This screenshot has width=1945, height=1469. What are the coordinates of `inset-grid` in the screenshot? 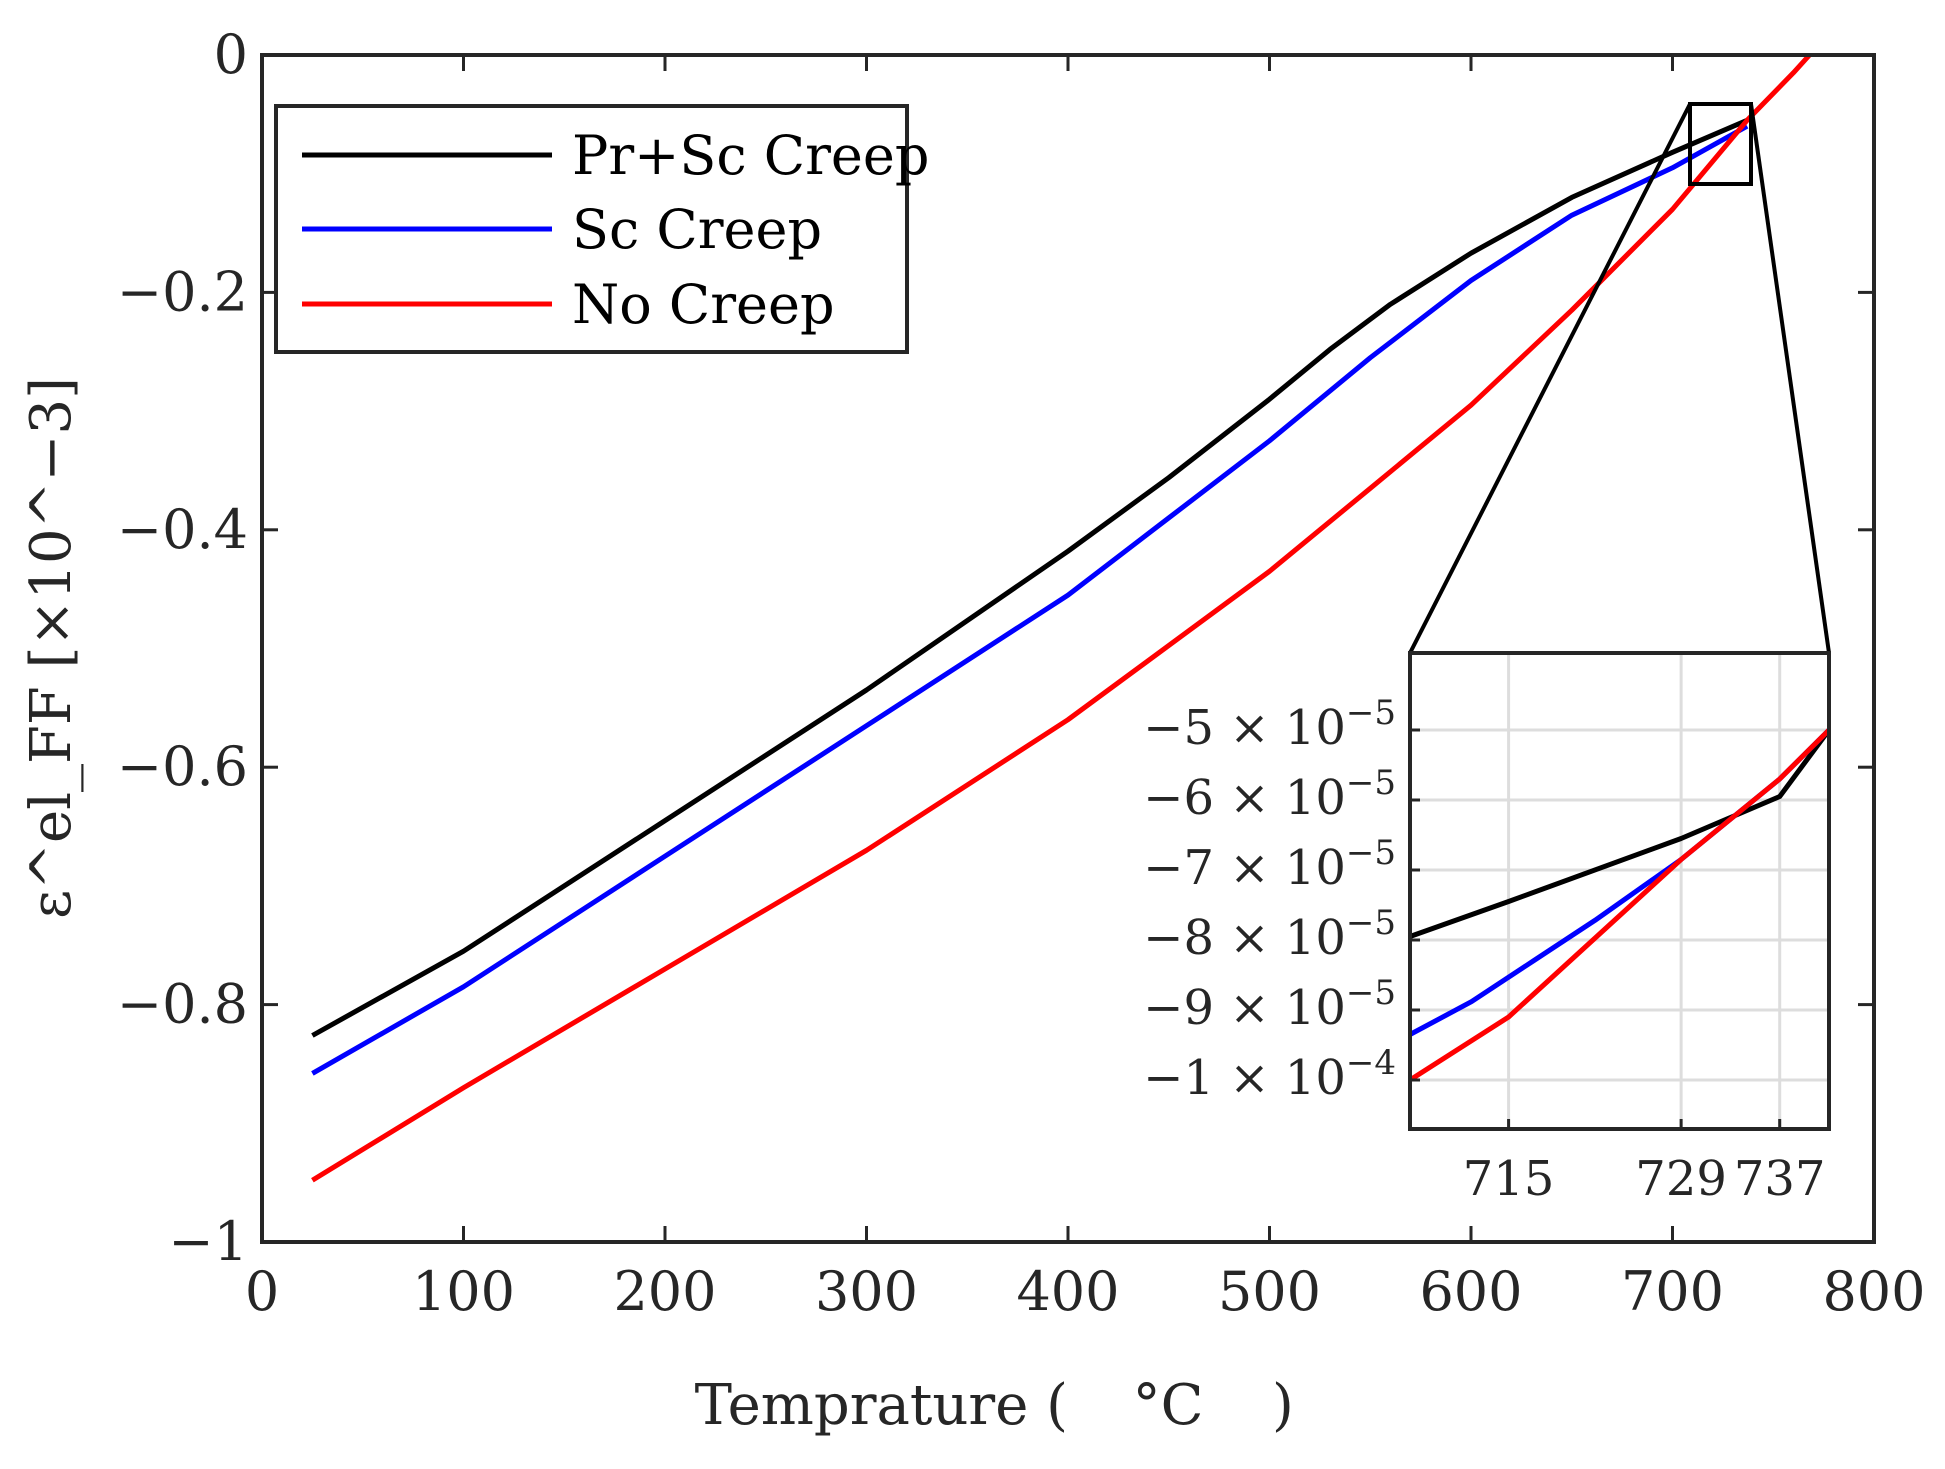 It's located at (1619, 891).